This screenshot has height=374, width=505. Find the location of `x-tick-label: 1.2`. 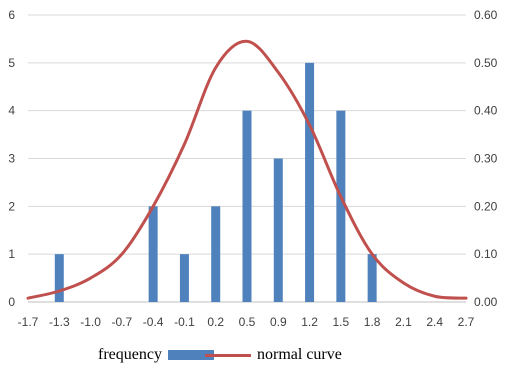

x-tick-label: 1.2 is located at coordinates (309, 322).